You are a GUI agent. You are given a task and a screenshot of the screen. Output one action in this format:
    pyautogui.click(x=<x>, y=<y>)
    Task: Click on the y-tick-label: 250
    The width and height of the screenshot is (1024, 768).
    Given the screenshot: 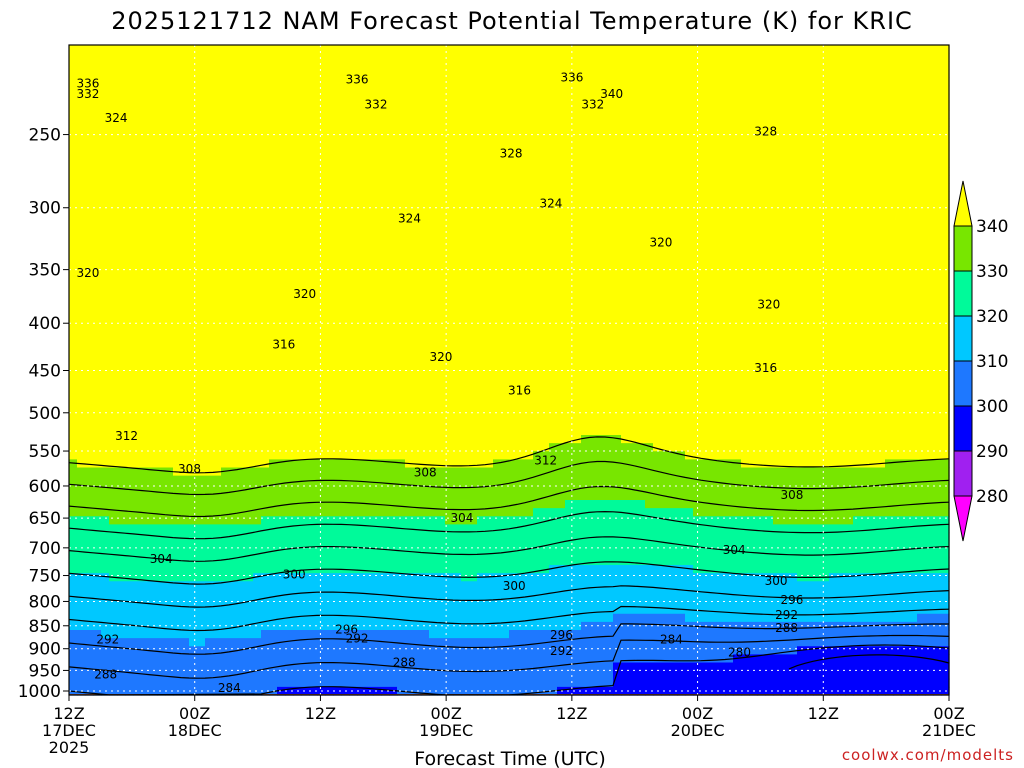 What is the action you would take?
    pyautogui.click(x=45, y=136)
    